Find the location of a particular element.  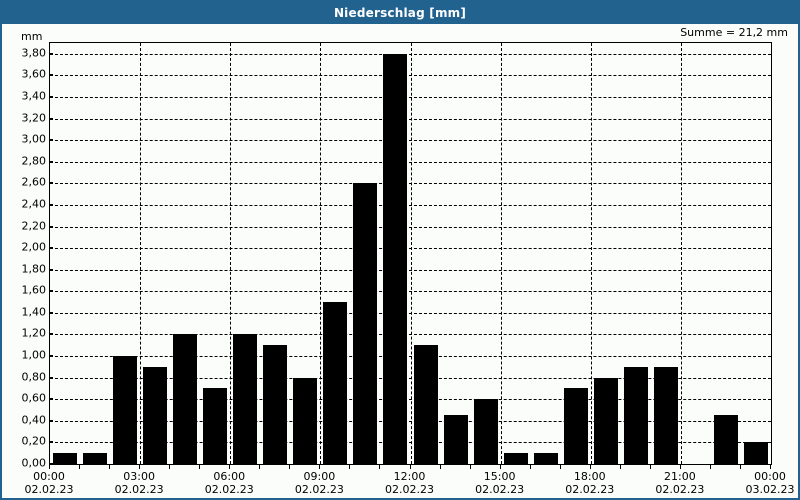

sum-annotation: Summe = 21,2 mm is located at coordinates (734, 32).